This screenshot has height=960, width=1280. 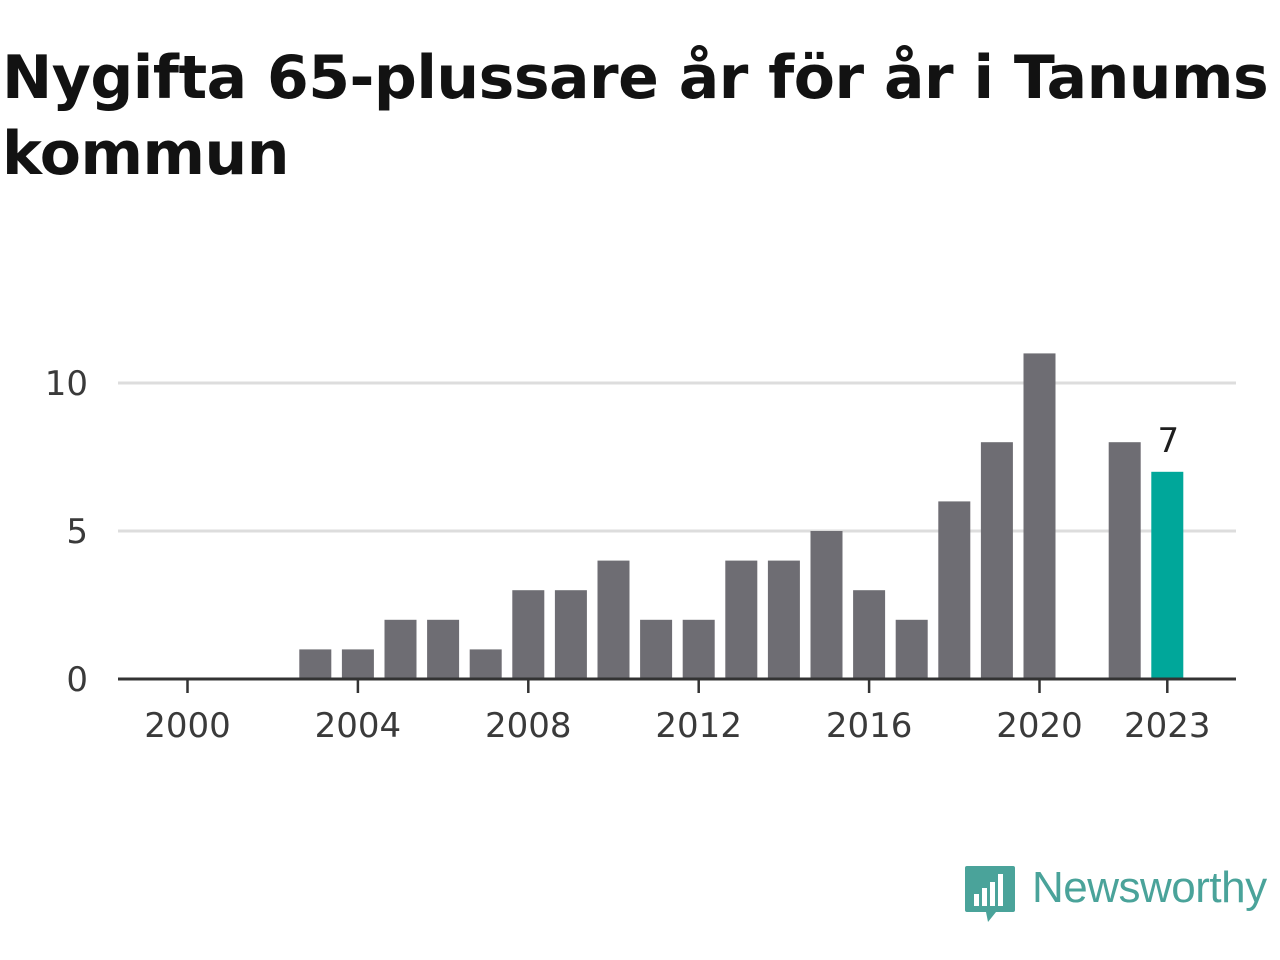 I want to click on brand-name: Newsworthy, so click(x=1149, y=887).